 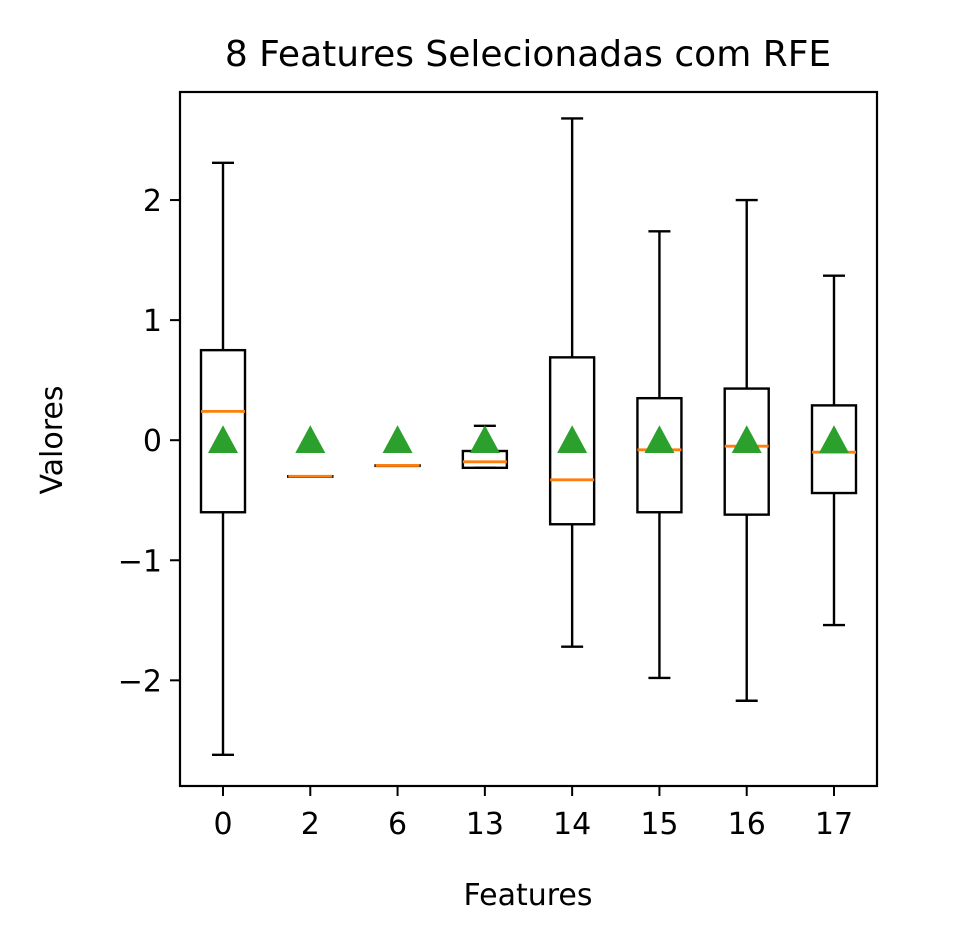 What do you see at coordinates (140, 561) in the screenshot?
I see `y-tick-label: −1` at bounding box center [140, 561].